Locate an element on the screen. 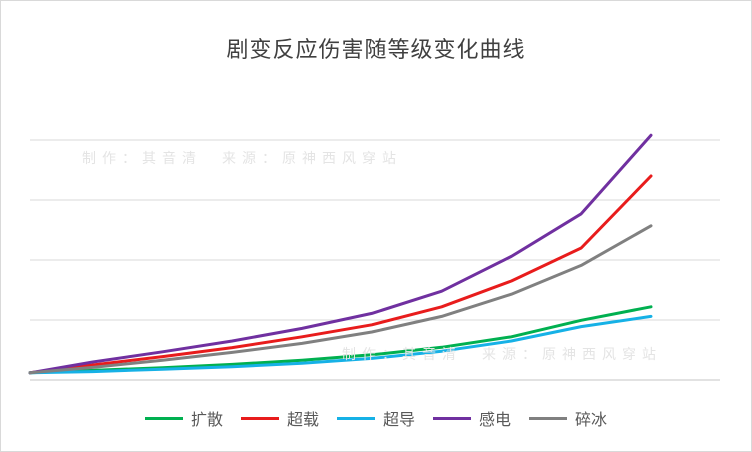 This screenshot has width=752, height=452. watermark-bottom: 制作：其音清 来源：原神西风穿站 is located at coordinates (502, 355).